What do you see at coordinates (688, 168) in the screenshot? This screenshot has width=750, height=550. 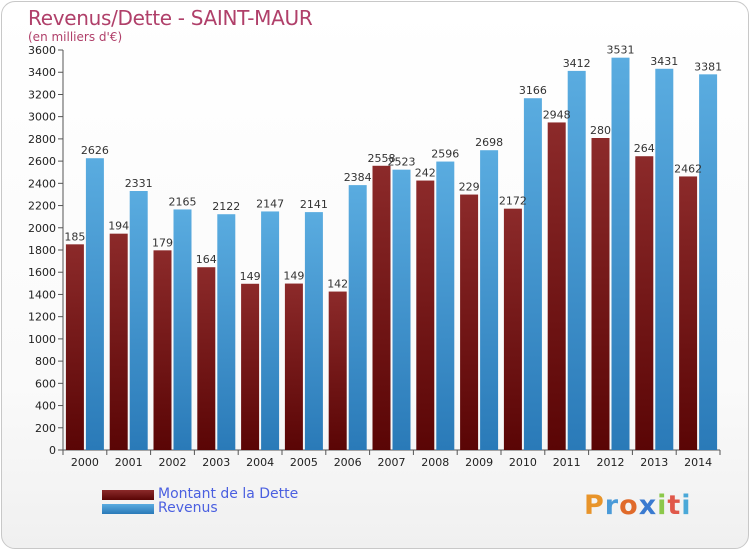 I see `data-label-debt: 2462` at bounding box center [688, 168].